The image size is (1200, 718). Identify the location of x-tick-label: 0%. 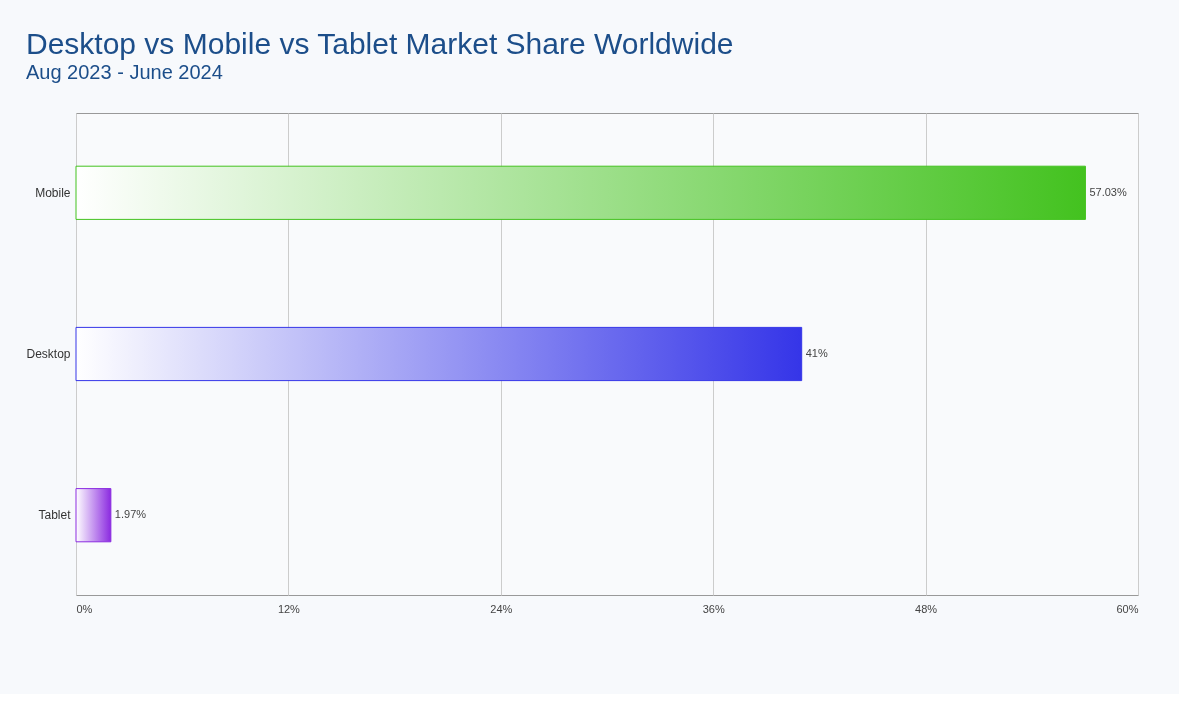
(84, 608).